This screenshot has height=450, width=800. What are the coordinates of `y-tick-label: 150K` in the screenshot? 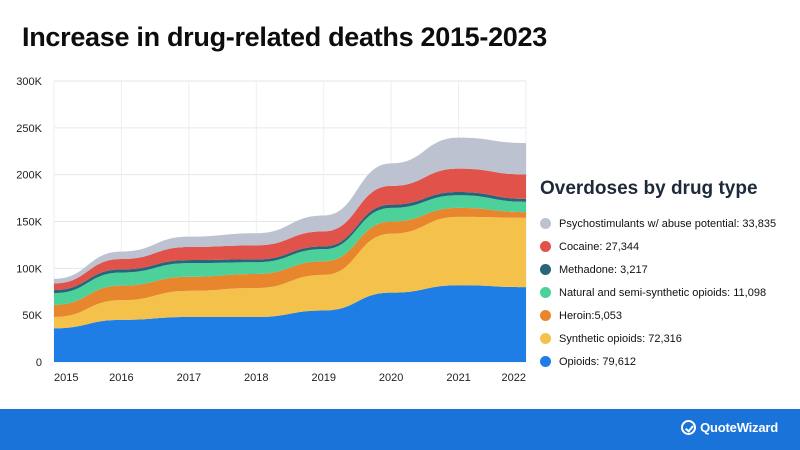 It's located at (29, 223).